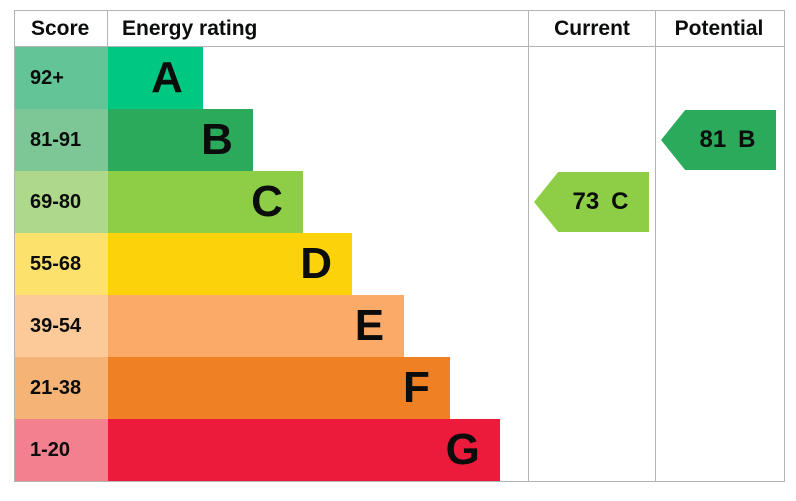 This screenshot has width=796, height=501. I want to click on current-column-header: Current, so click(591, 28).